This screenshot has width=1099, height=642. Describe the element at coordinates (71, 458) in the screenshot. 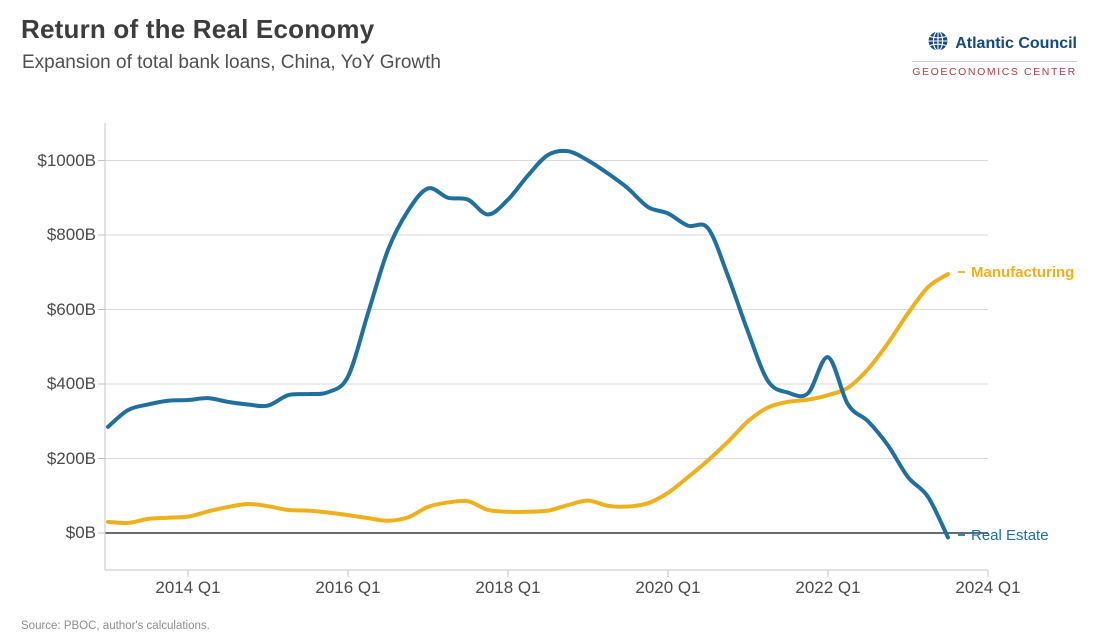

I see `y-axis-label: $200B` at that location.